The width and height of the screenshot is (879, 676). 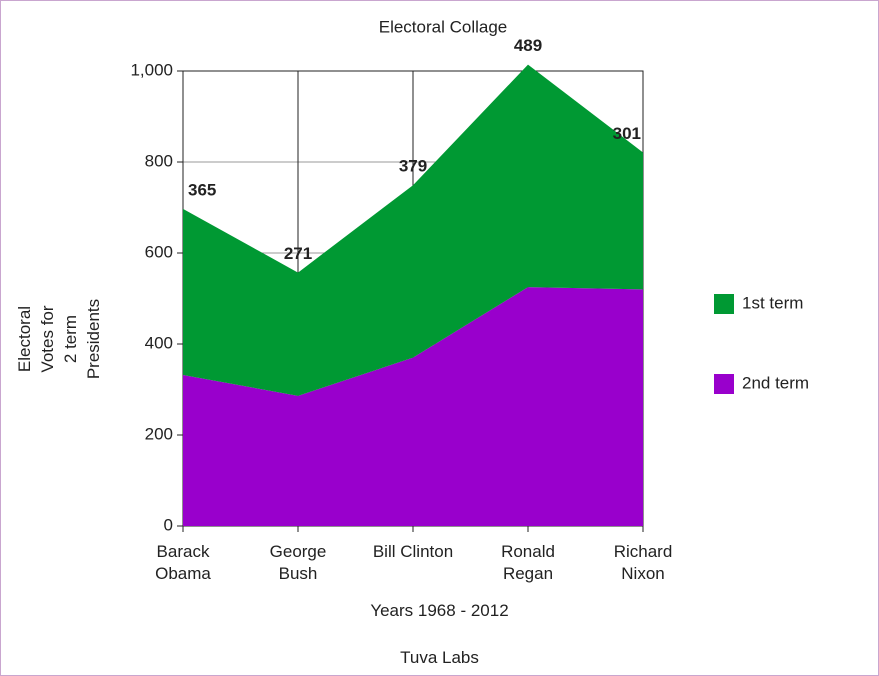 I want to click on x-tick-label: Ronald Regan, so click(x=528, y=562).